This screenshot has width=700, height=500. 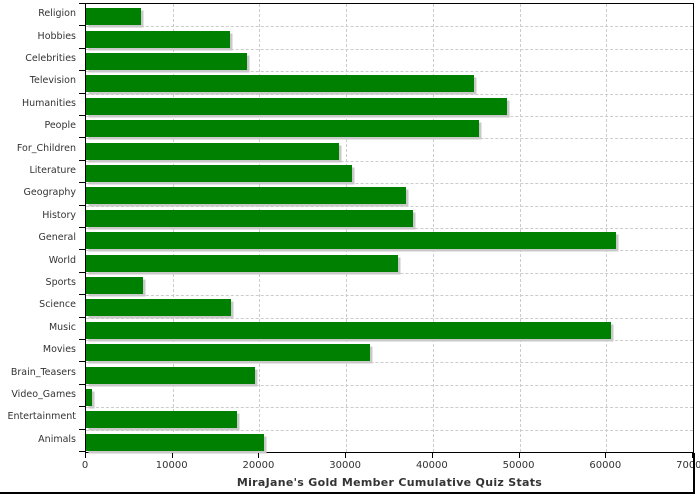 What do you see at coordinates (43, 372) in the screenshot?
I see `y-axis-label: Brain_Teasers` at bounding box center [43, 372].